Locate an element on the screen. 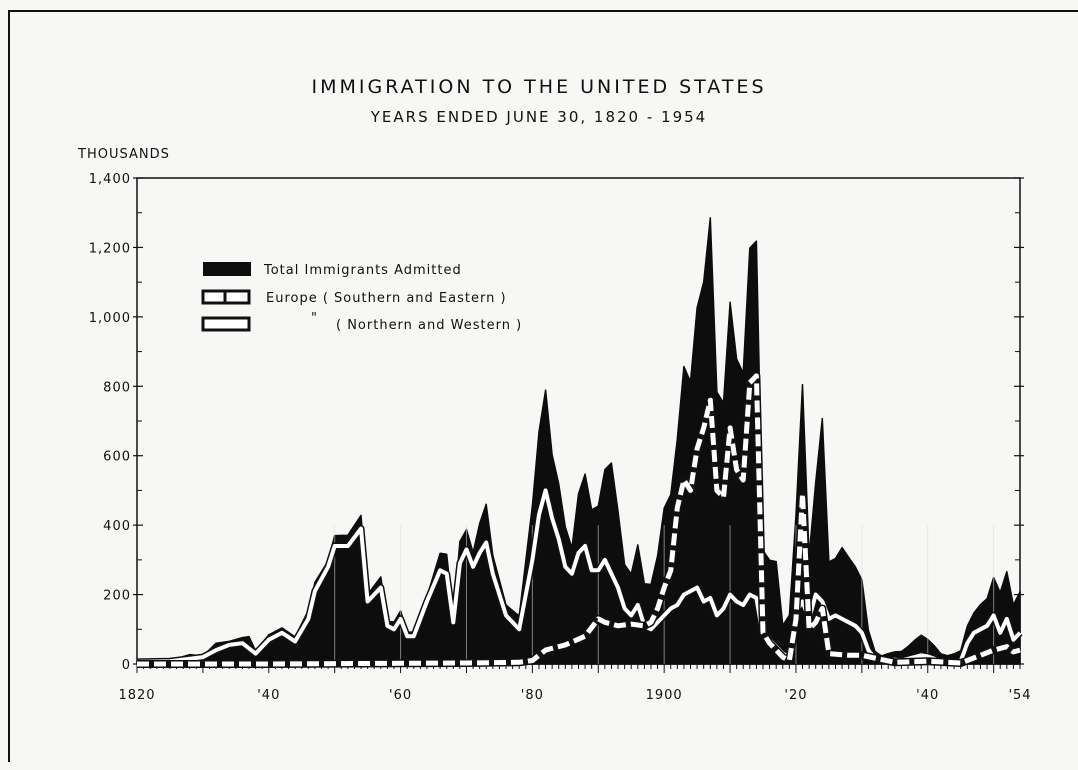 The image size is (1078, 770). x-tick-label: '80 is located at coordinates (532, 695).